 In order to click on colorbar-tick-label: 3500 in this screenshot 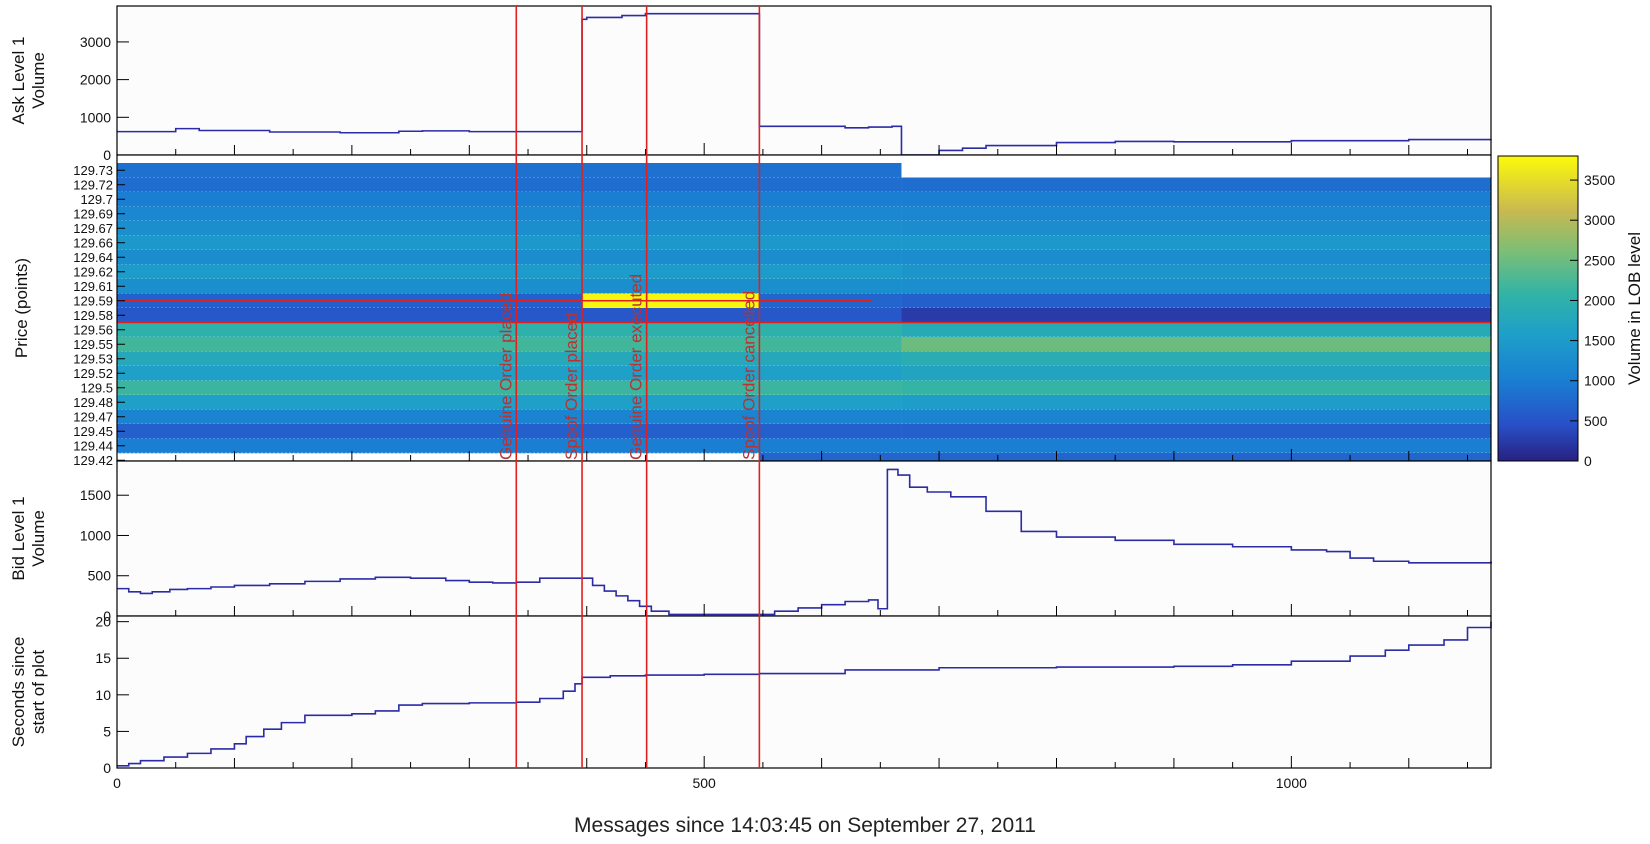, I will do `click(1599, 180)`.